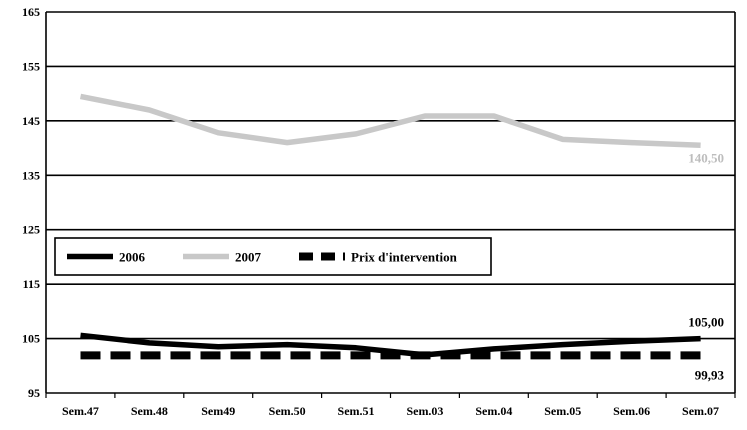 This screenshot has width=747, height=430. I want to click on end-value-labels: 105,00 140,50 99,93, so click(706, 266).